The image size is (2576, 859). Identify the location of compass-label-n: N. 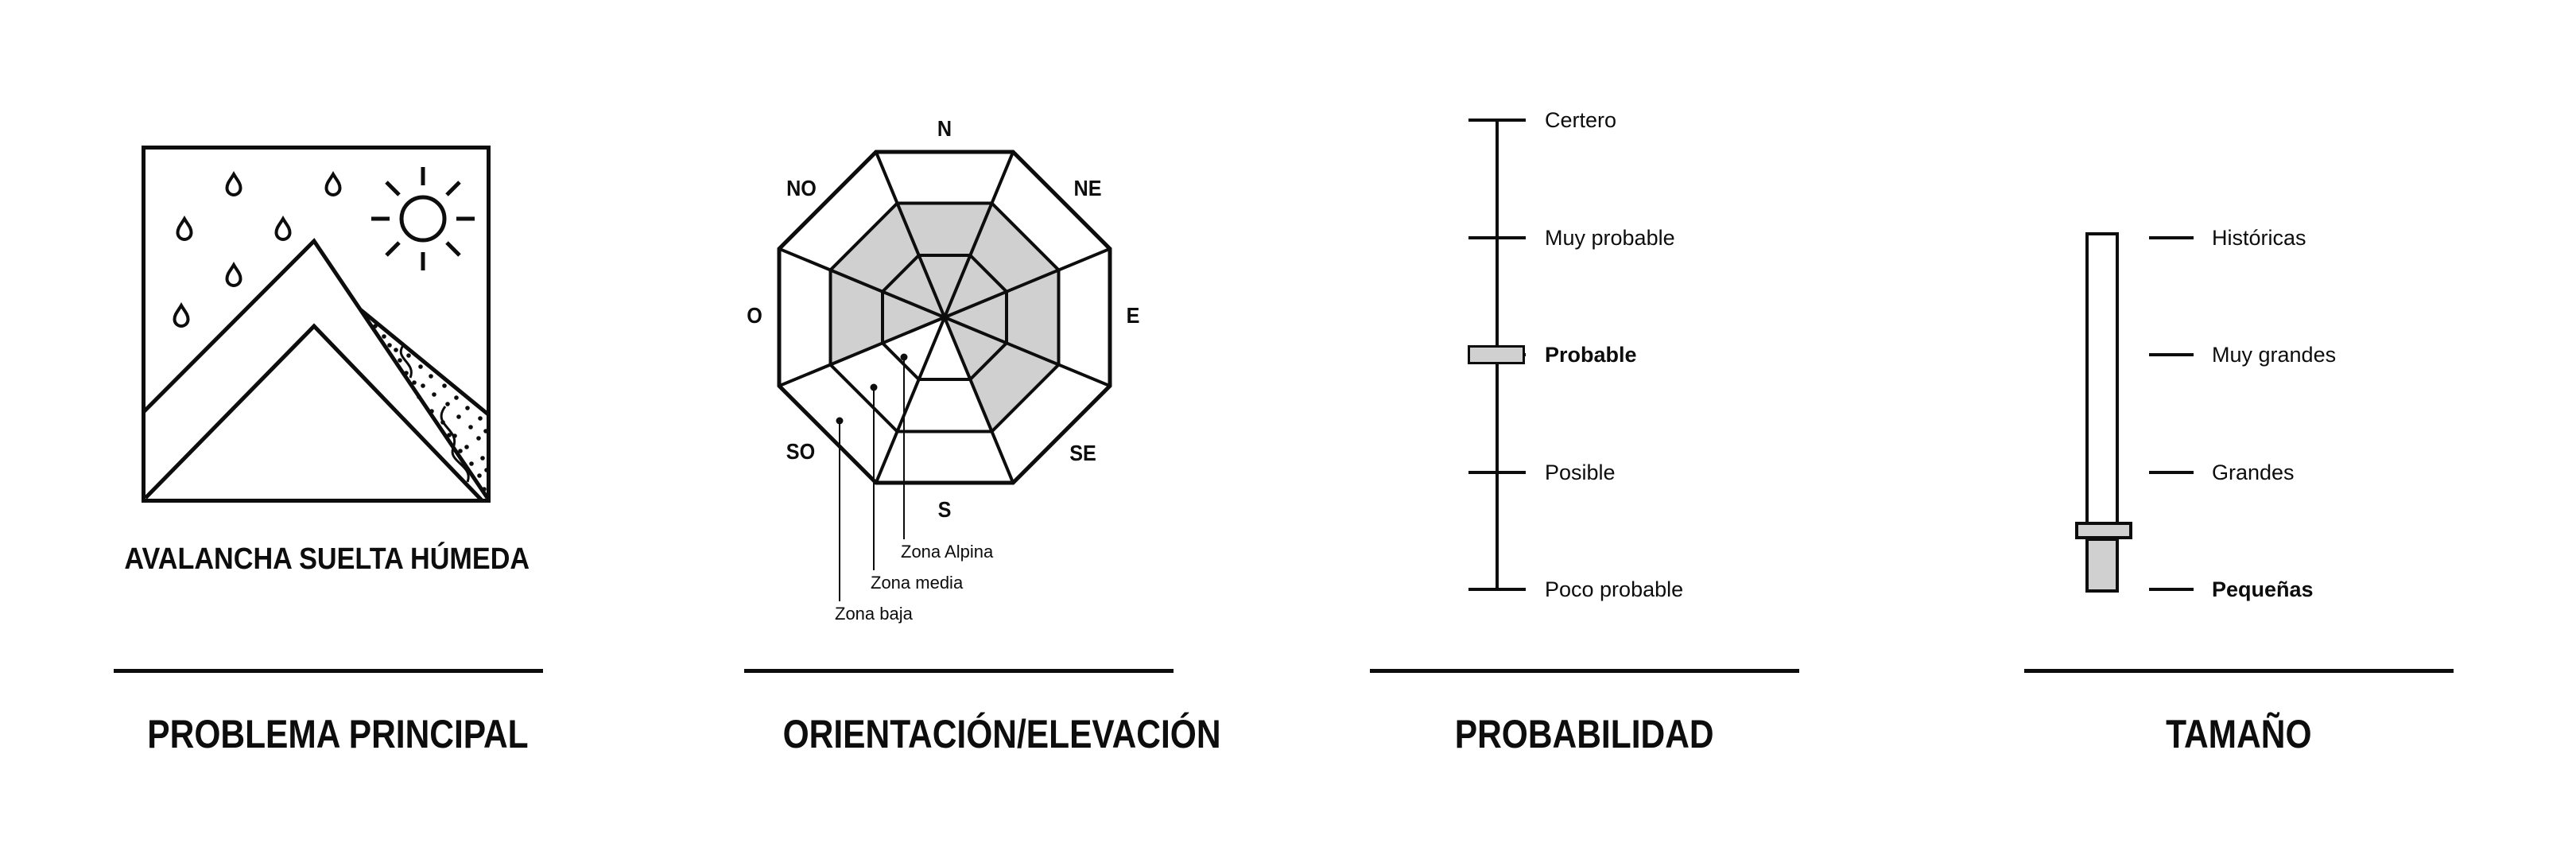
(945, 128).